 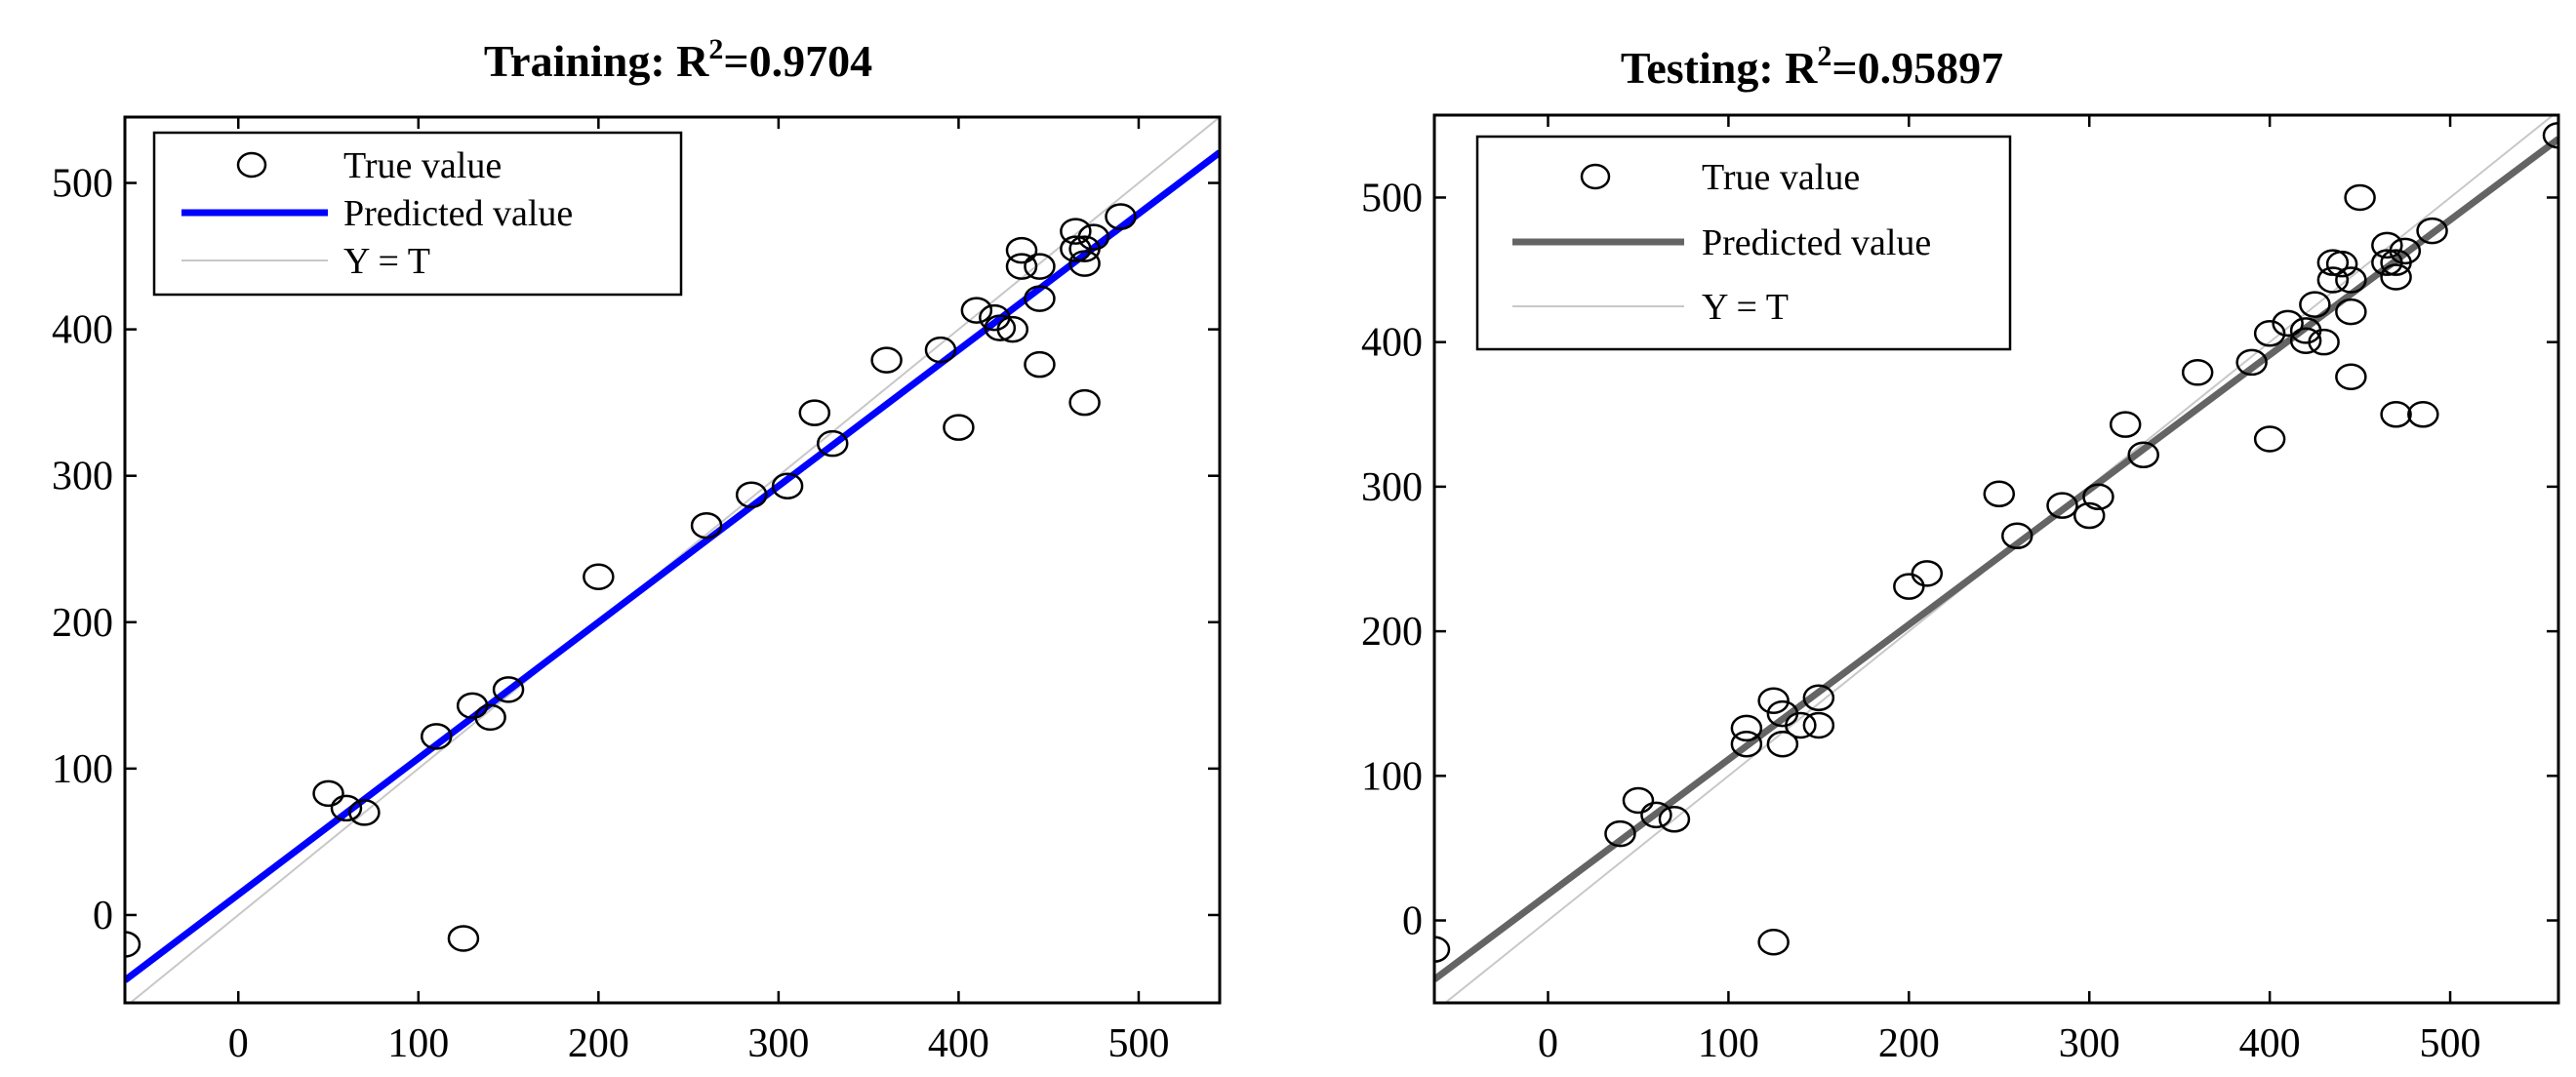 I want to click on testing-y-tick-label: 500, so click(x=1392, y=198).